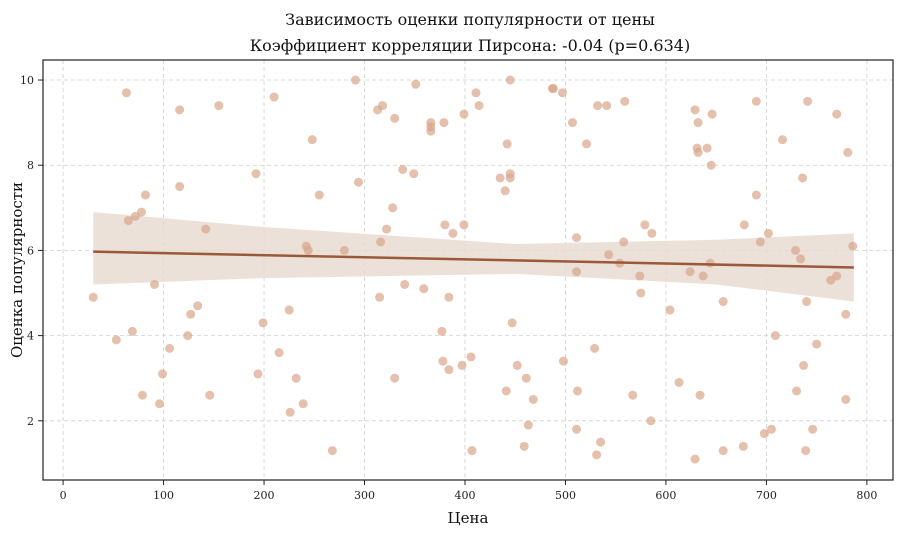 The height and width of the screenshot is (537, 900). I want to click on regression-line, so click(473, 259).